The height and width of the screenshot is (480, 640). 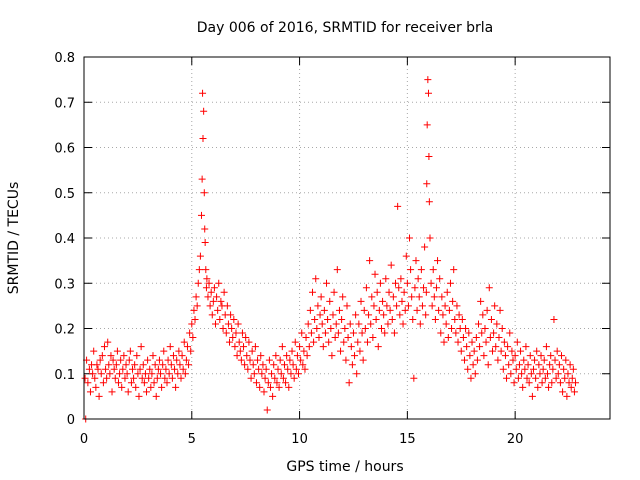 What do you see at coordinates (64, 194) in the screenshot?
I see `y-tick-label: 0.5` at bounding box center [64, 194].